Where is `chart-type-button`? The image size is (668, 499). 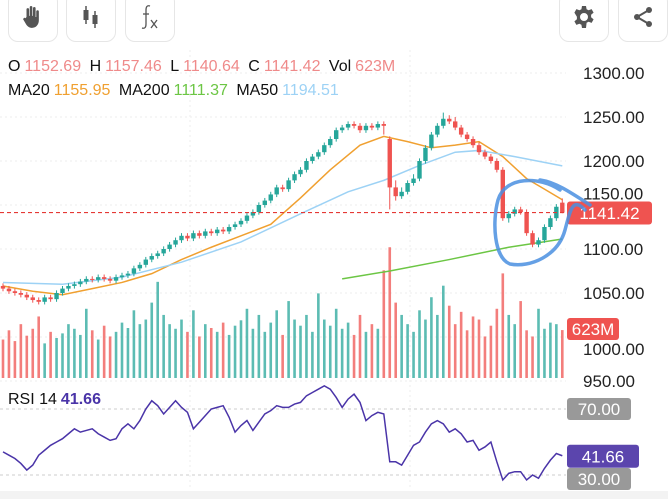 chart-type-button is located at coordinates (91, 21).